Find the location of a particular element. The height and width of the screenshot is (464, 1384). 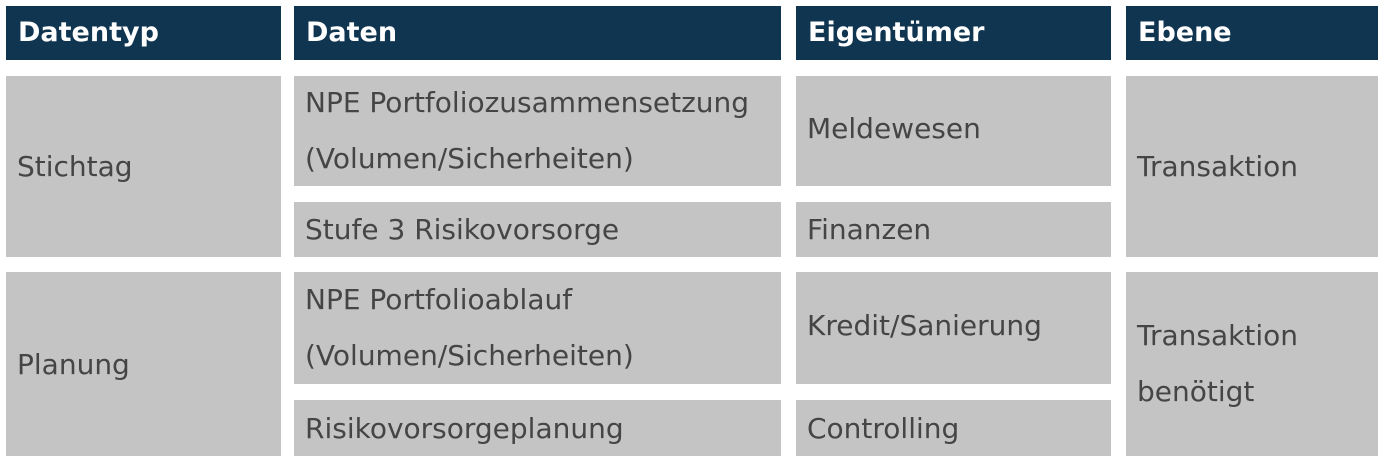

group-ebene-cell: Transaktion is located at coordinates (1252, 166).